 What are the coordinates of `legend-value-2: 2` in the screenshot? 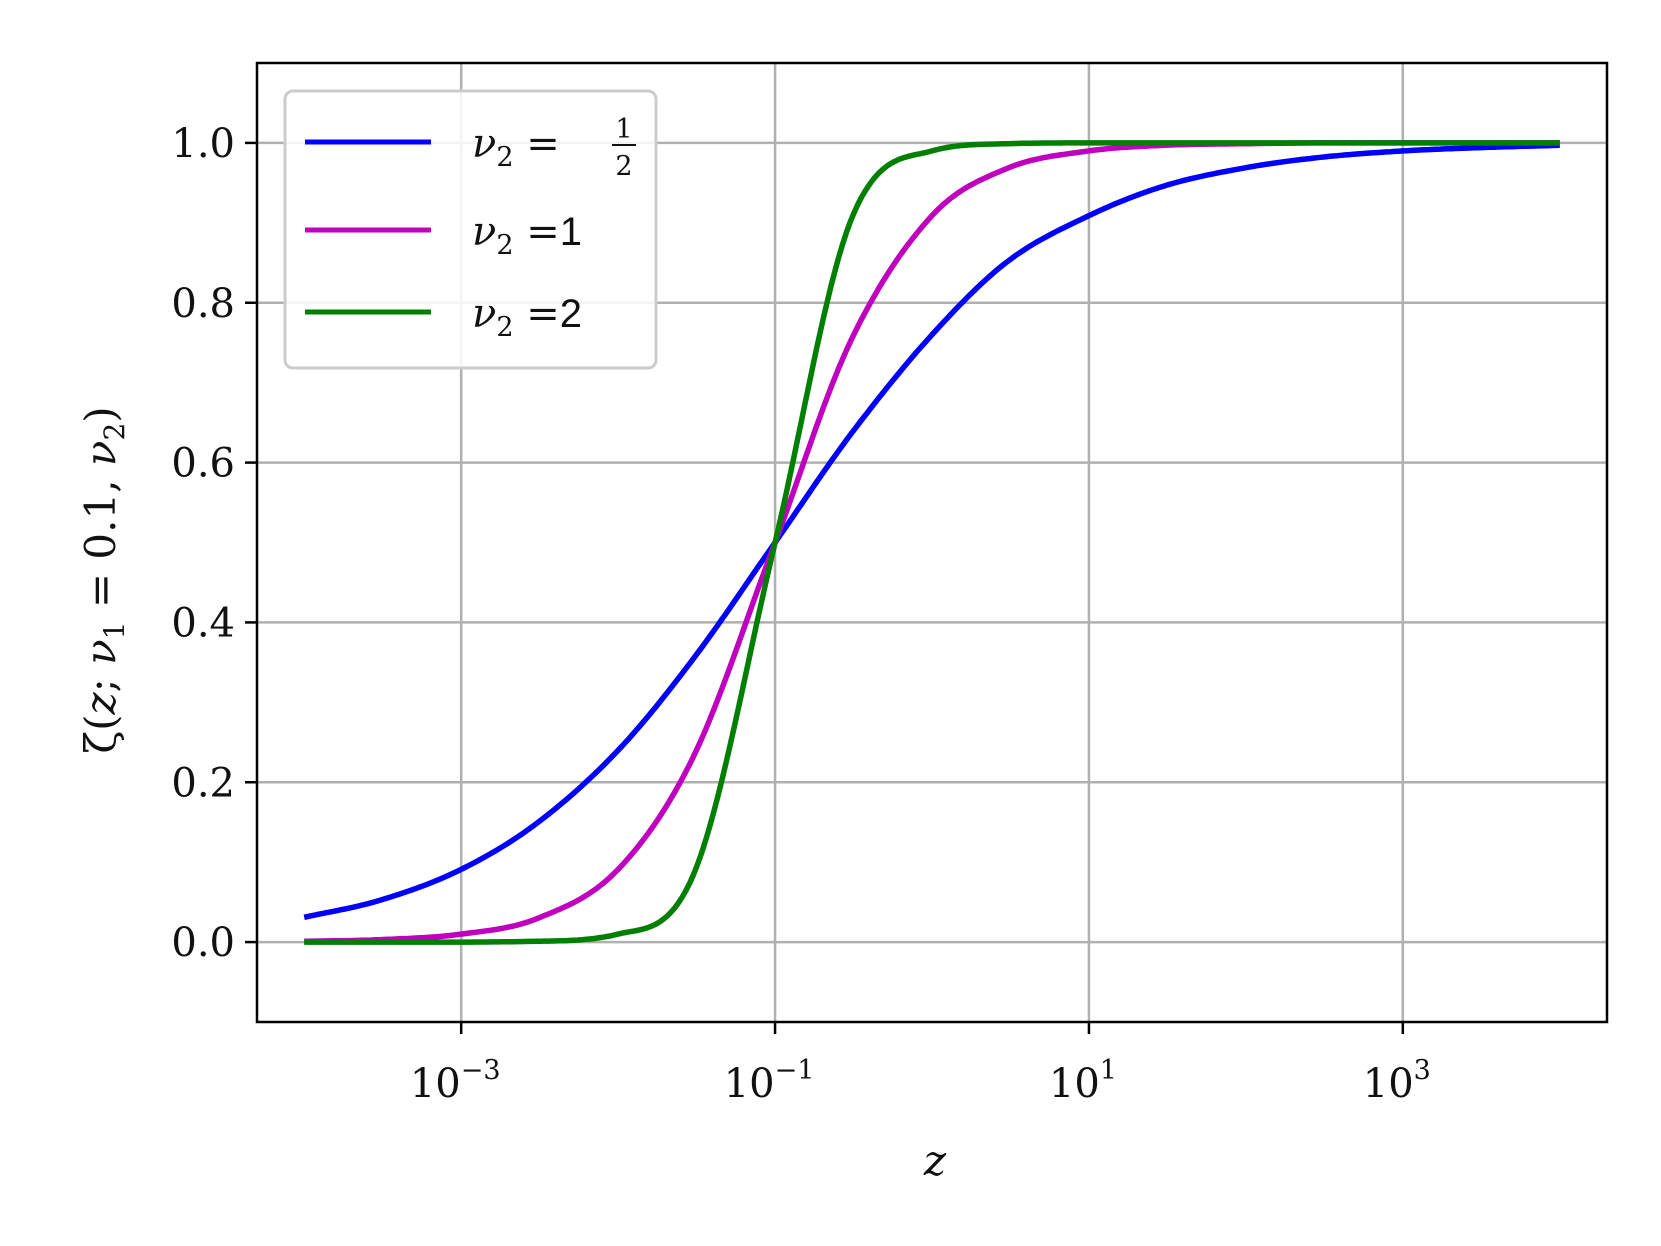 It's located at (571, 314).